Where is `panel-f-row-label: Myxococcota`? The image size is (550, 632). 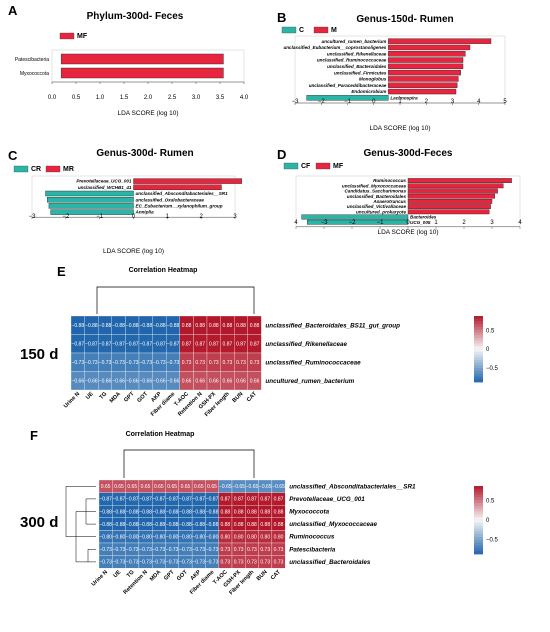
panel-f-row-label: Myxococcota is located at coordinates (309, 512).